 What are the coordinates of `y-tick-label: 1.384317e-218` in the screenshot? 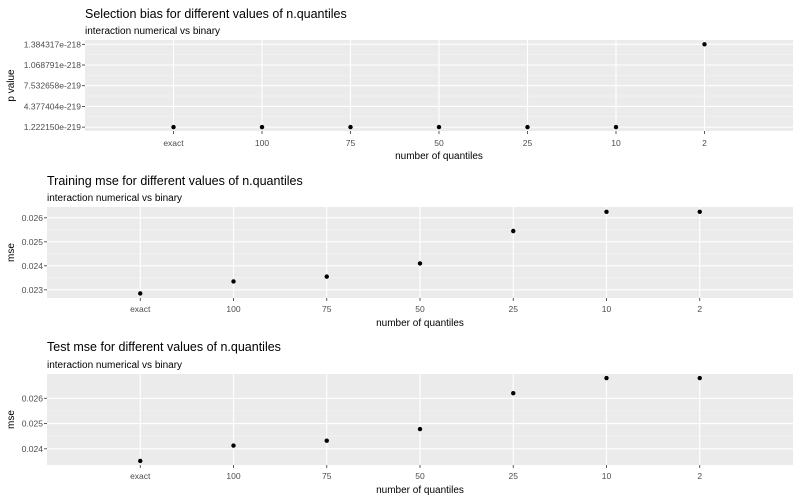 It's located at (52, 44).